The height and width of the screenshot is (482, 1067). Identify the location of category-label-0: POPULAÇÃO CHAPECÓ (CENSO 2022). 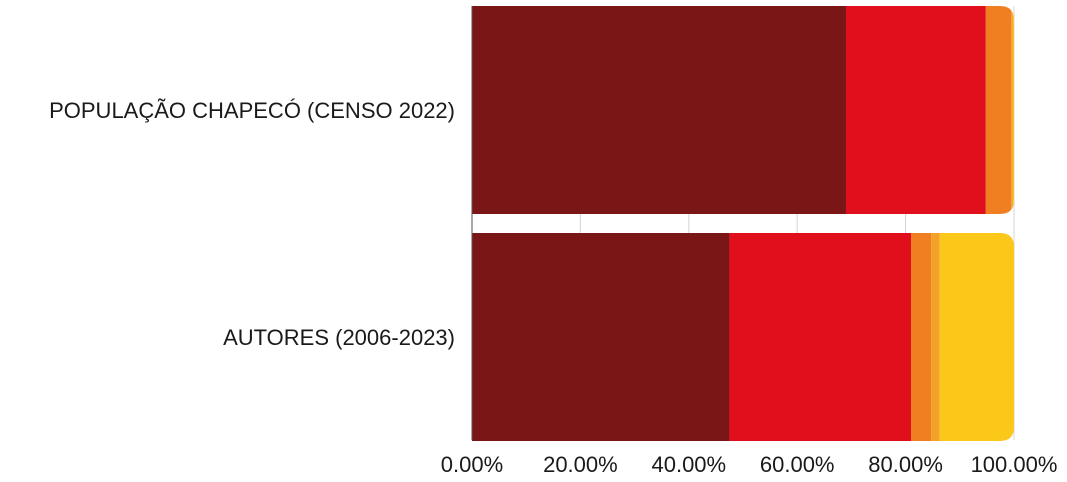
(252, 110).